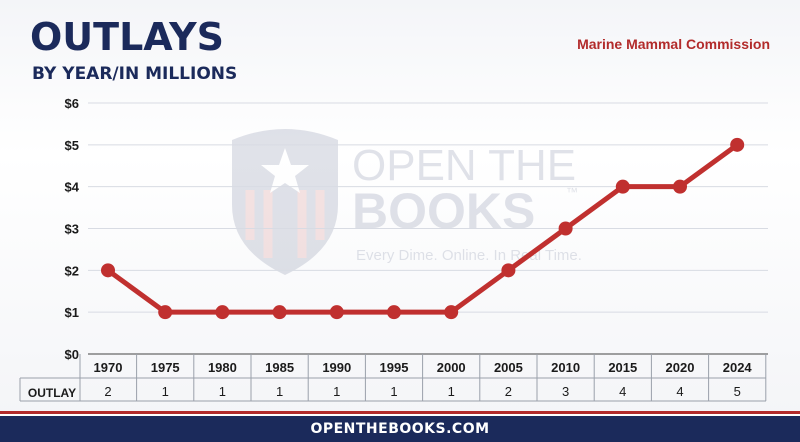  Describe the element at coordinates (52, 393) in the screenshot. I see `table-row-label: OUTLAY` at that location.